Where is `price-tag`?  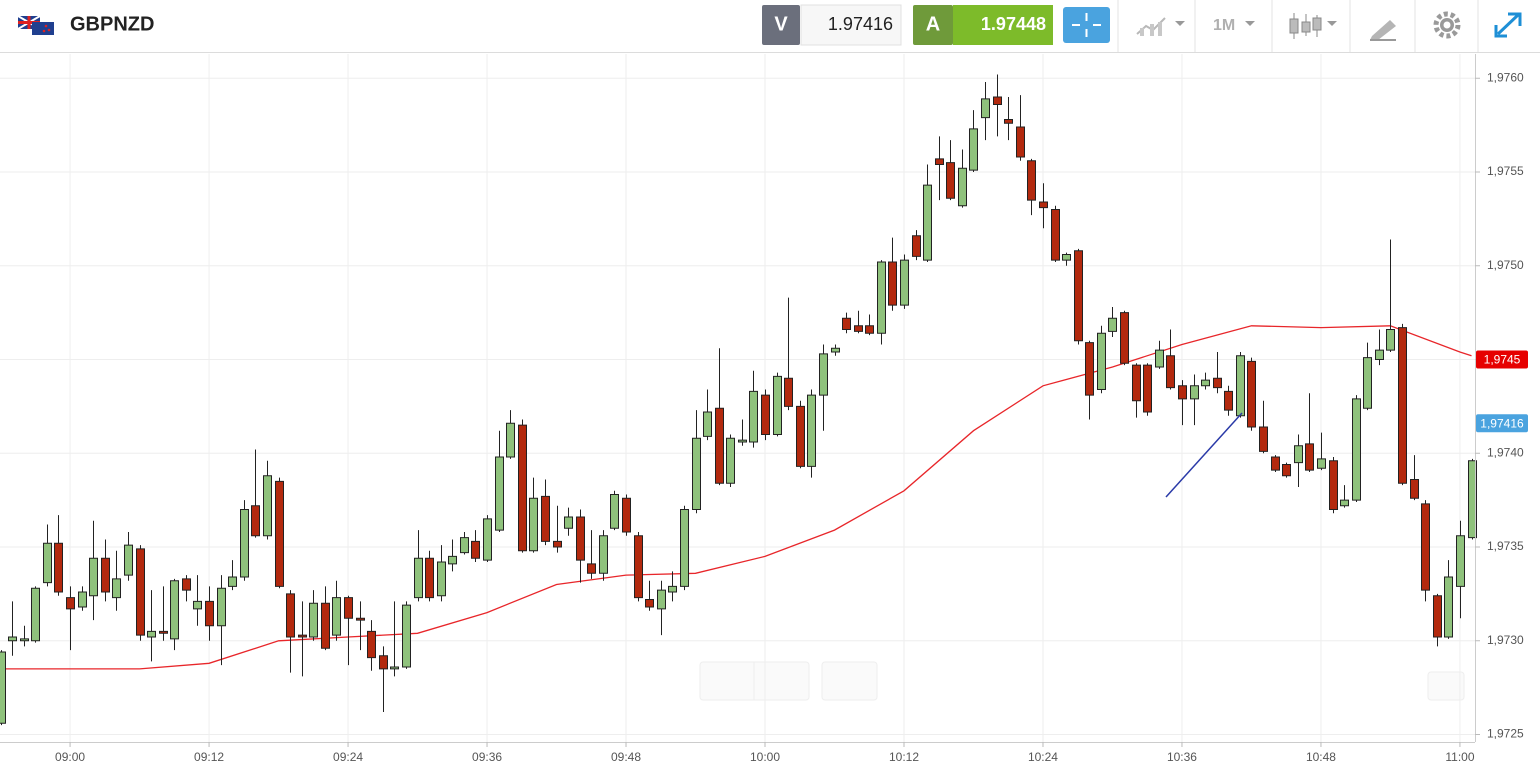
price-tag is located at coordinates (1502, 359).